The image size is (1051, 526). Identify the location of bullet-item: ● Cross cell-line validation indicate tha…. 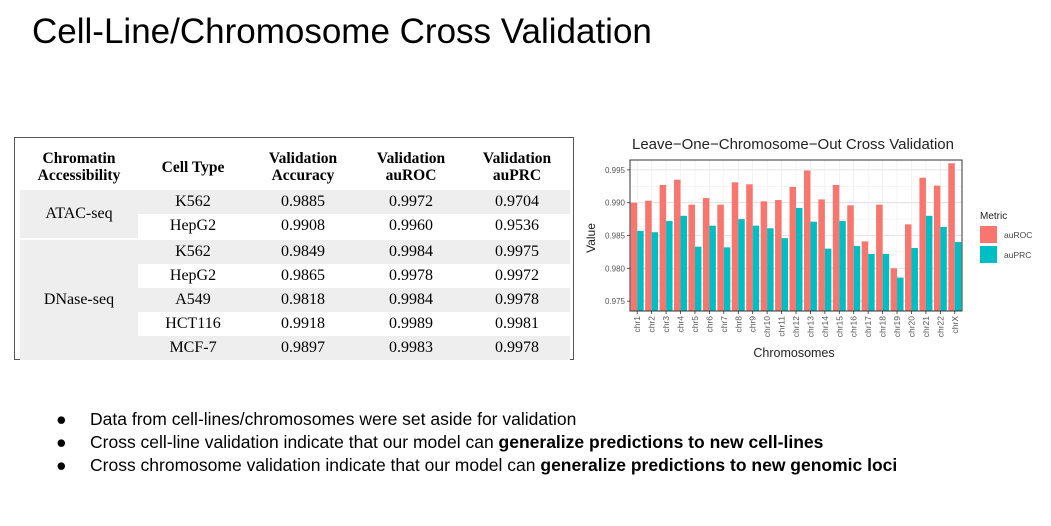
(531, 442).